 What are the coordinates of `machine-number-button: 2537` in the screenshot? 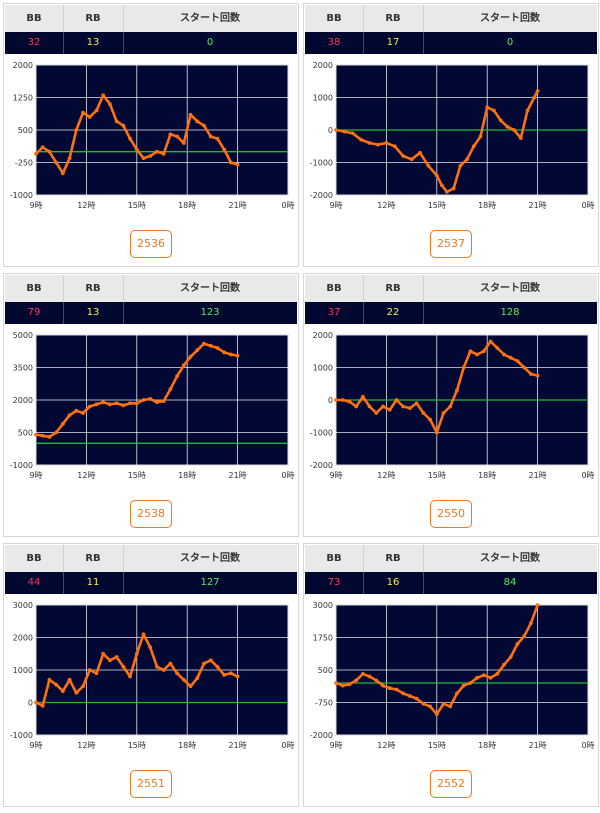 It's located at (451, 244).